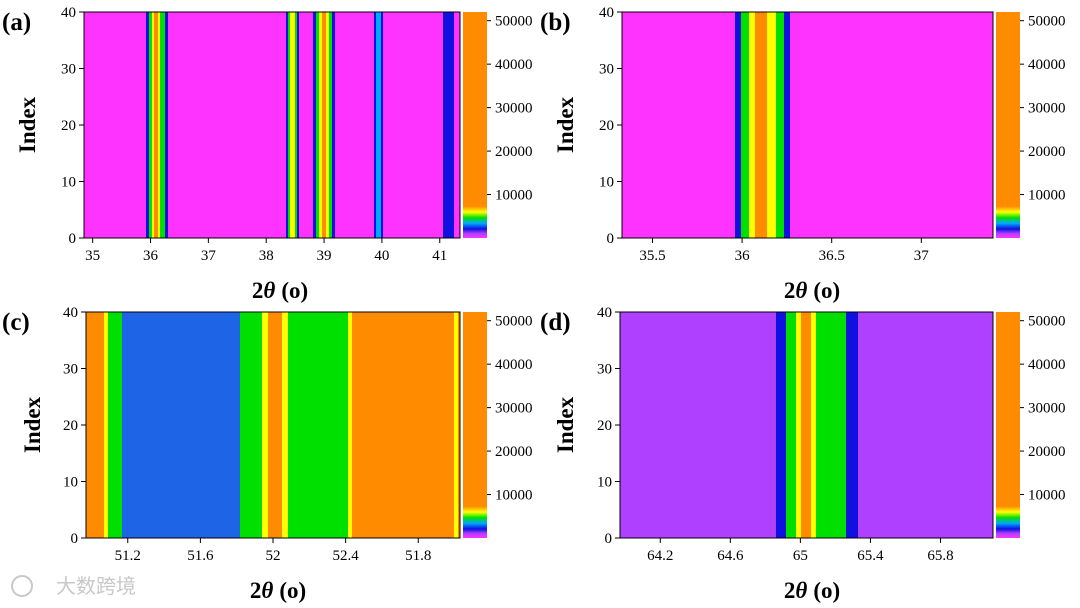  I want to click on panel-d-x-axis-title-prefix: 2, so click(790, 590).